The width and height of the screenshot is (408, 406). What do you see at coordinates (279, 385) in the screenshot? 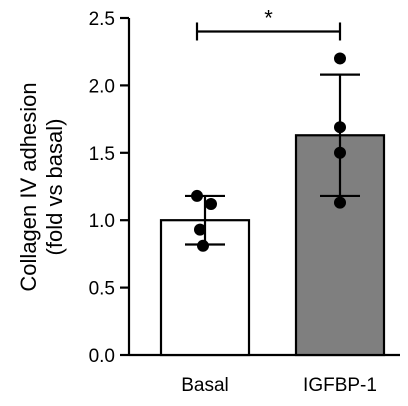
I see `x-tick-labels: Basal IGFBP-1` at bounding box center [279, 385].